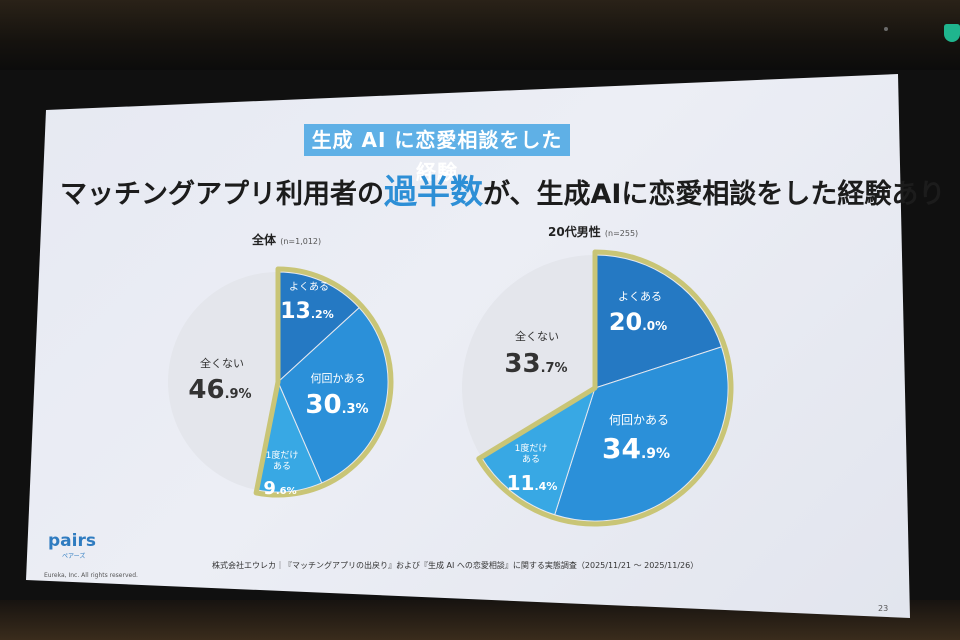  What do you see at coordinates (574, 232) in the screenshot?
I see `pie2-title-text: 20代男性` at bounding box center [574, 232].